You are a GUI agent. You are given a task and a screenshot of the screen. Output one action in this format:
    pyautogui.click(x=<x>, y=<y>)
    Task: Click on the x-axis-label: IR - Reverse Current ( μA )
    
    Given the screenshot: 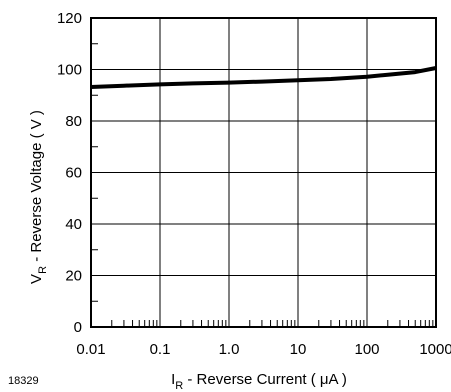 What is the action you would take?
    pyautogui.click(x=259, y=381)
    